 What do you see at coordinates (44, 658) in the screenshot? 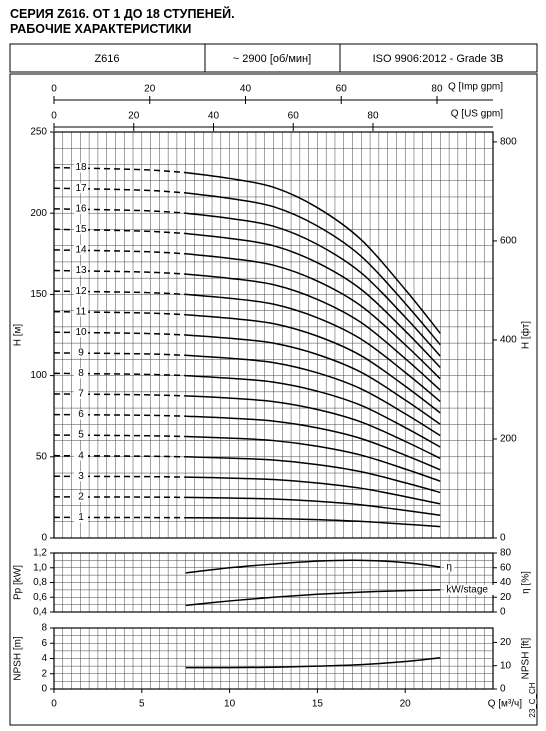
I see `y-tick-label: 4` at bounding box center [44, 658].